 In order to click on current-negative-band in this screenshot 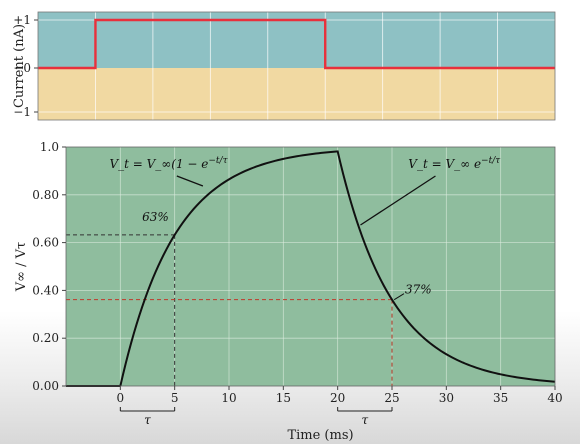, I will do `click(296, 94)`.